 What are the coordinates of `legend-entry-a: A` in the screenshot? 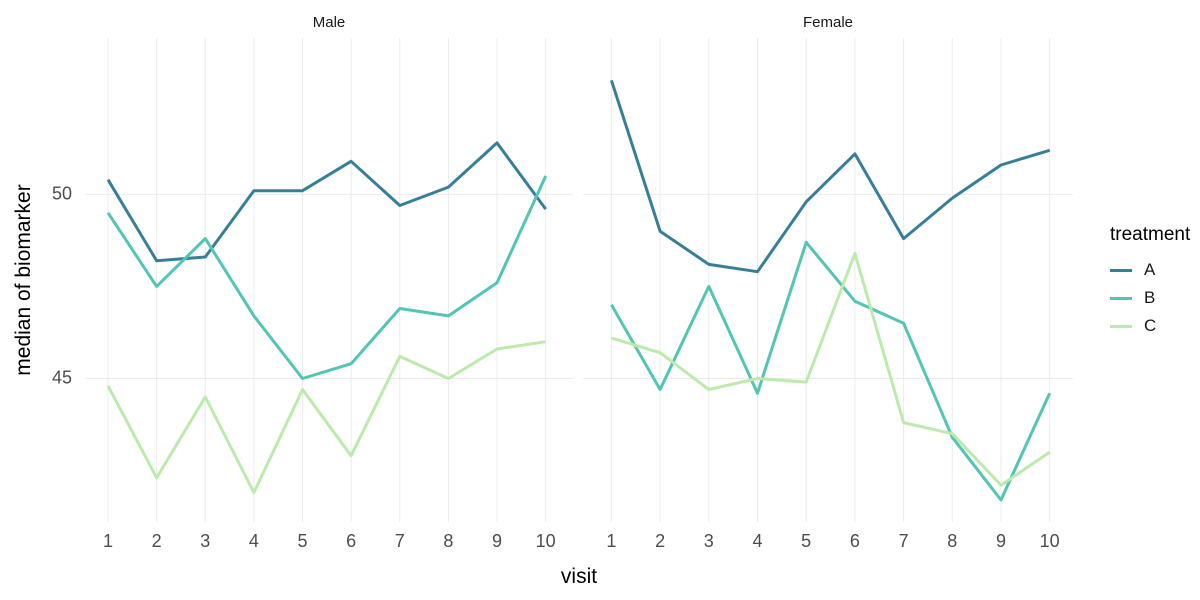 It's located at (1149, 270).